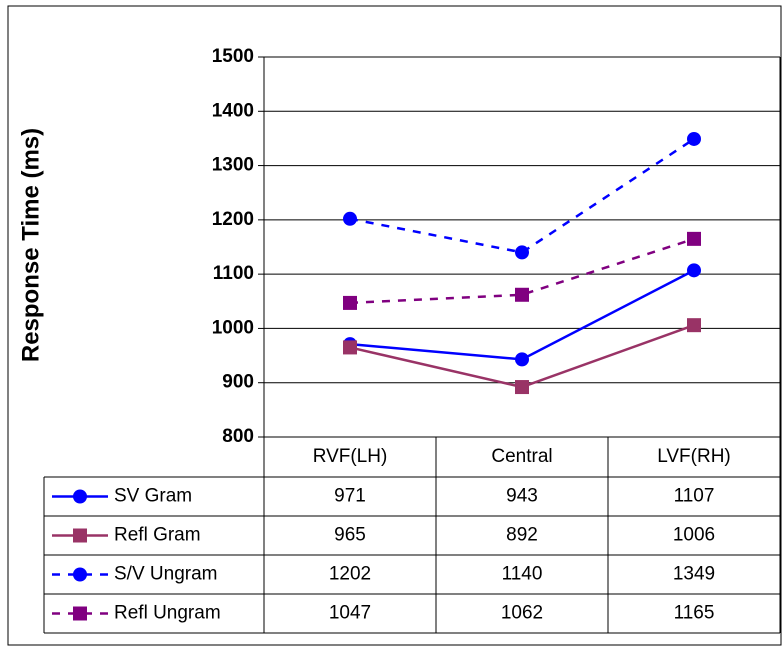 Image resolution: width=783 pixels, height=652 pixels. I want to click on table-value: 943, so click(522, 496).